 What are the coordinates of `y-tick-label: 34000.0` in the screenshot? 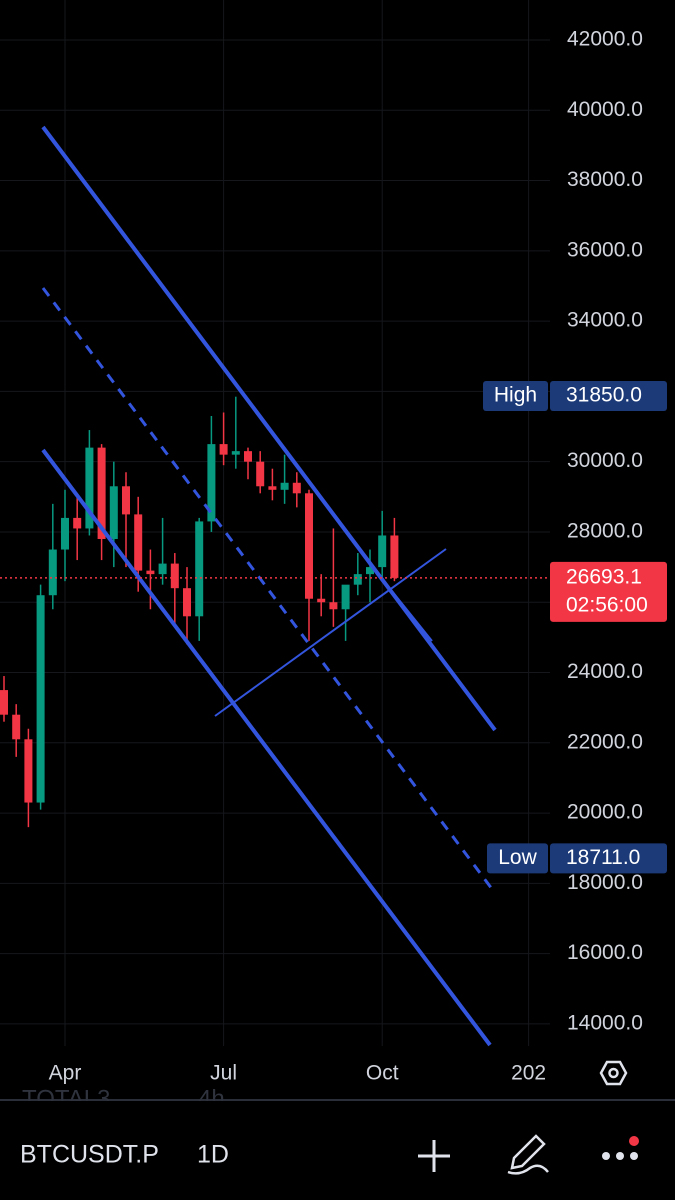 It's located at (605, 320).